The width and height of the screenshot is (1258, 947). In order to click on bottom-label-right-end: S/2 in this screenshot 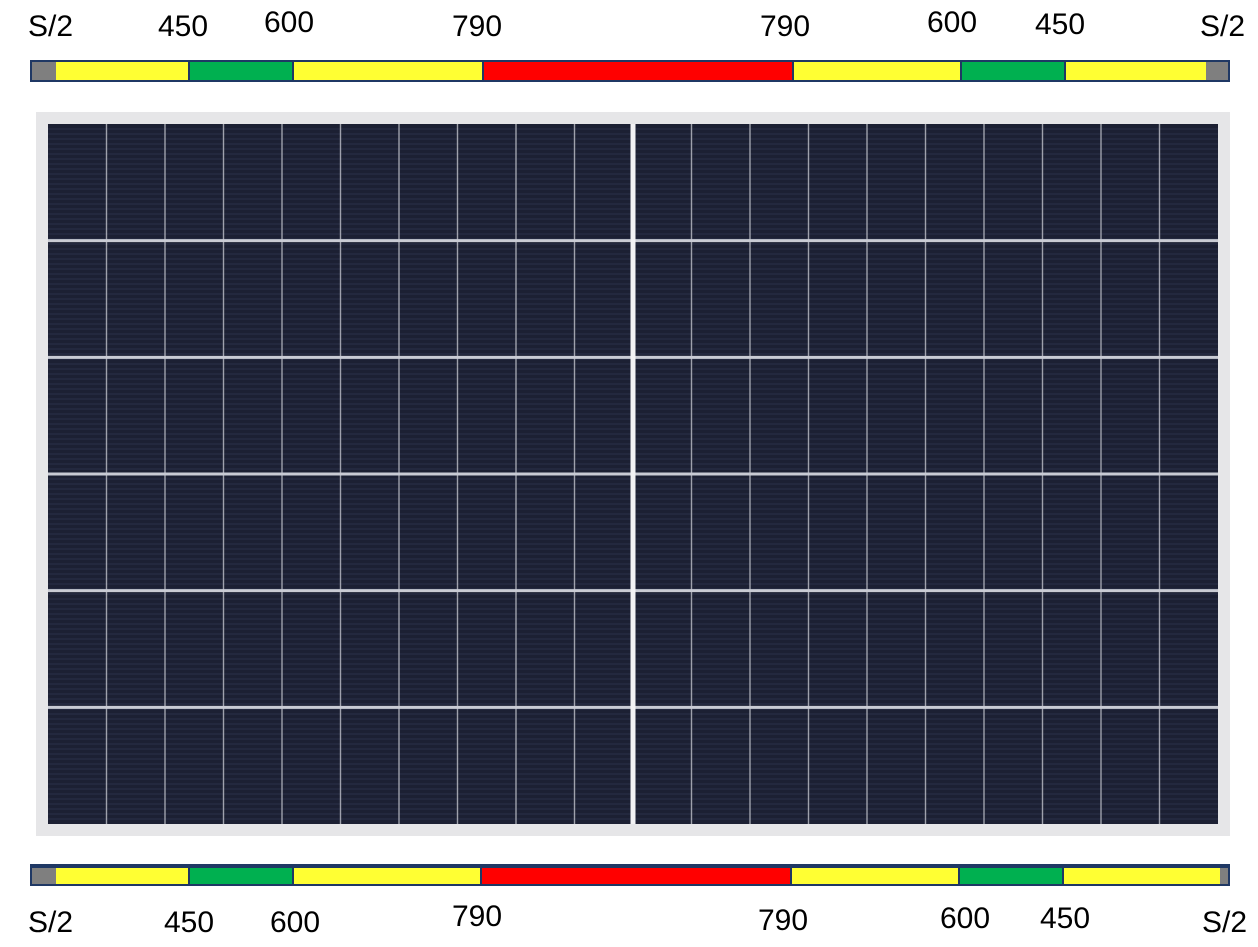, I will do `click(1225, 922)`.